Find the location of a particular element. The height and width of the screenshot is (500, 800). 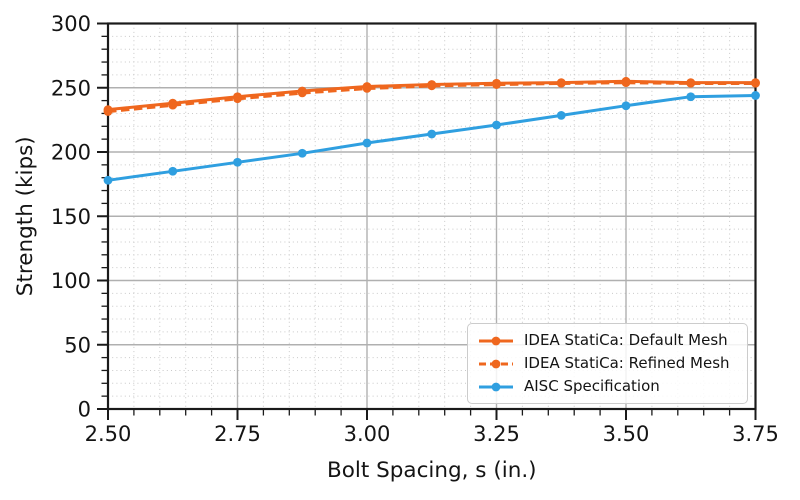

x-tick-label: 3.25 is located at coordinates (496, 434).